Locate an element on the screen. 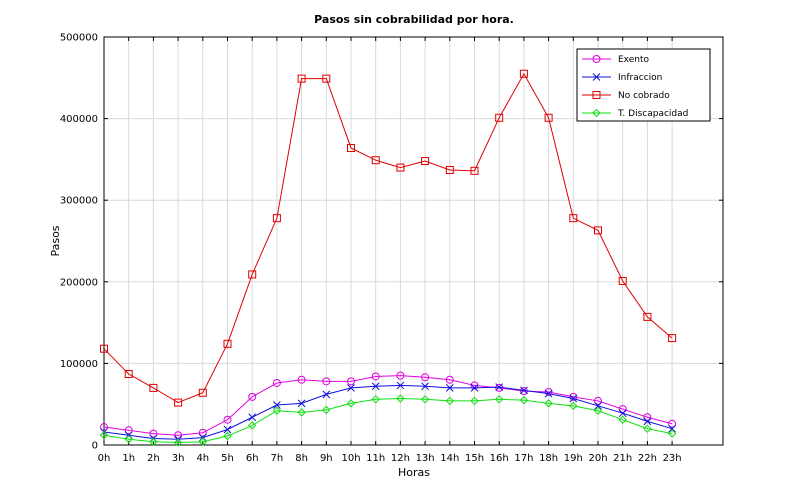 The width and height of the screenshot is (800, 500). legend-label: No cobrado is located at coordinates (644, 96).